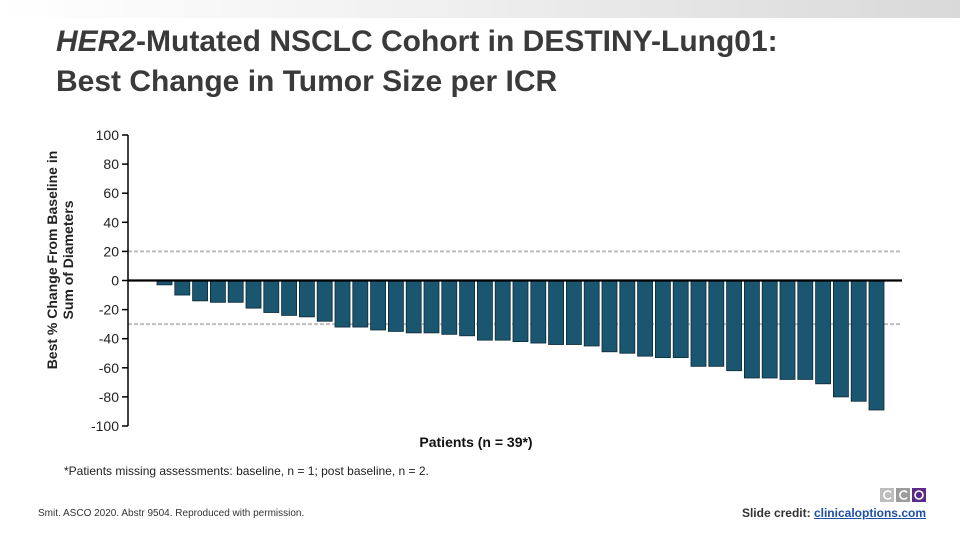  Describe the element at coordinates (111, 251) in the screenshot. I see `y-tick-label: 20` at that location.